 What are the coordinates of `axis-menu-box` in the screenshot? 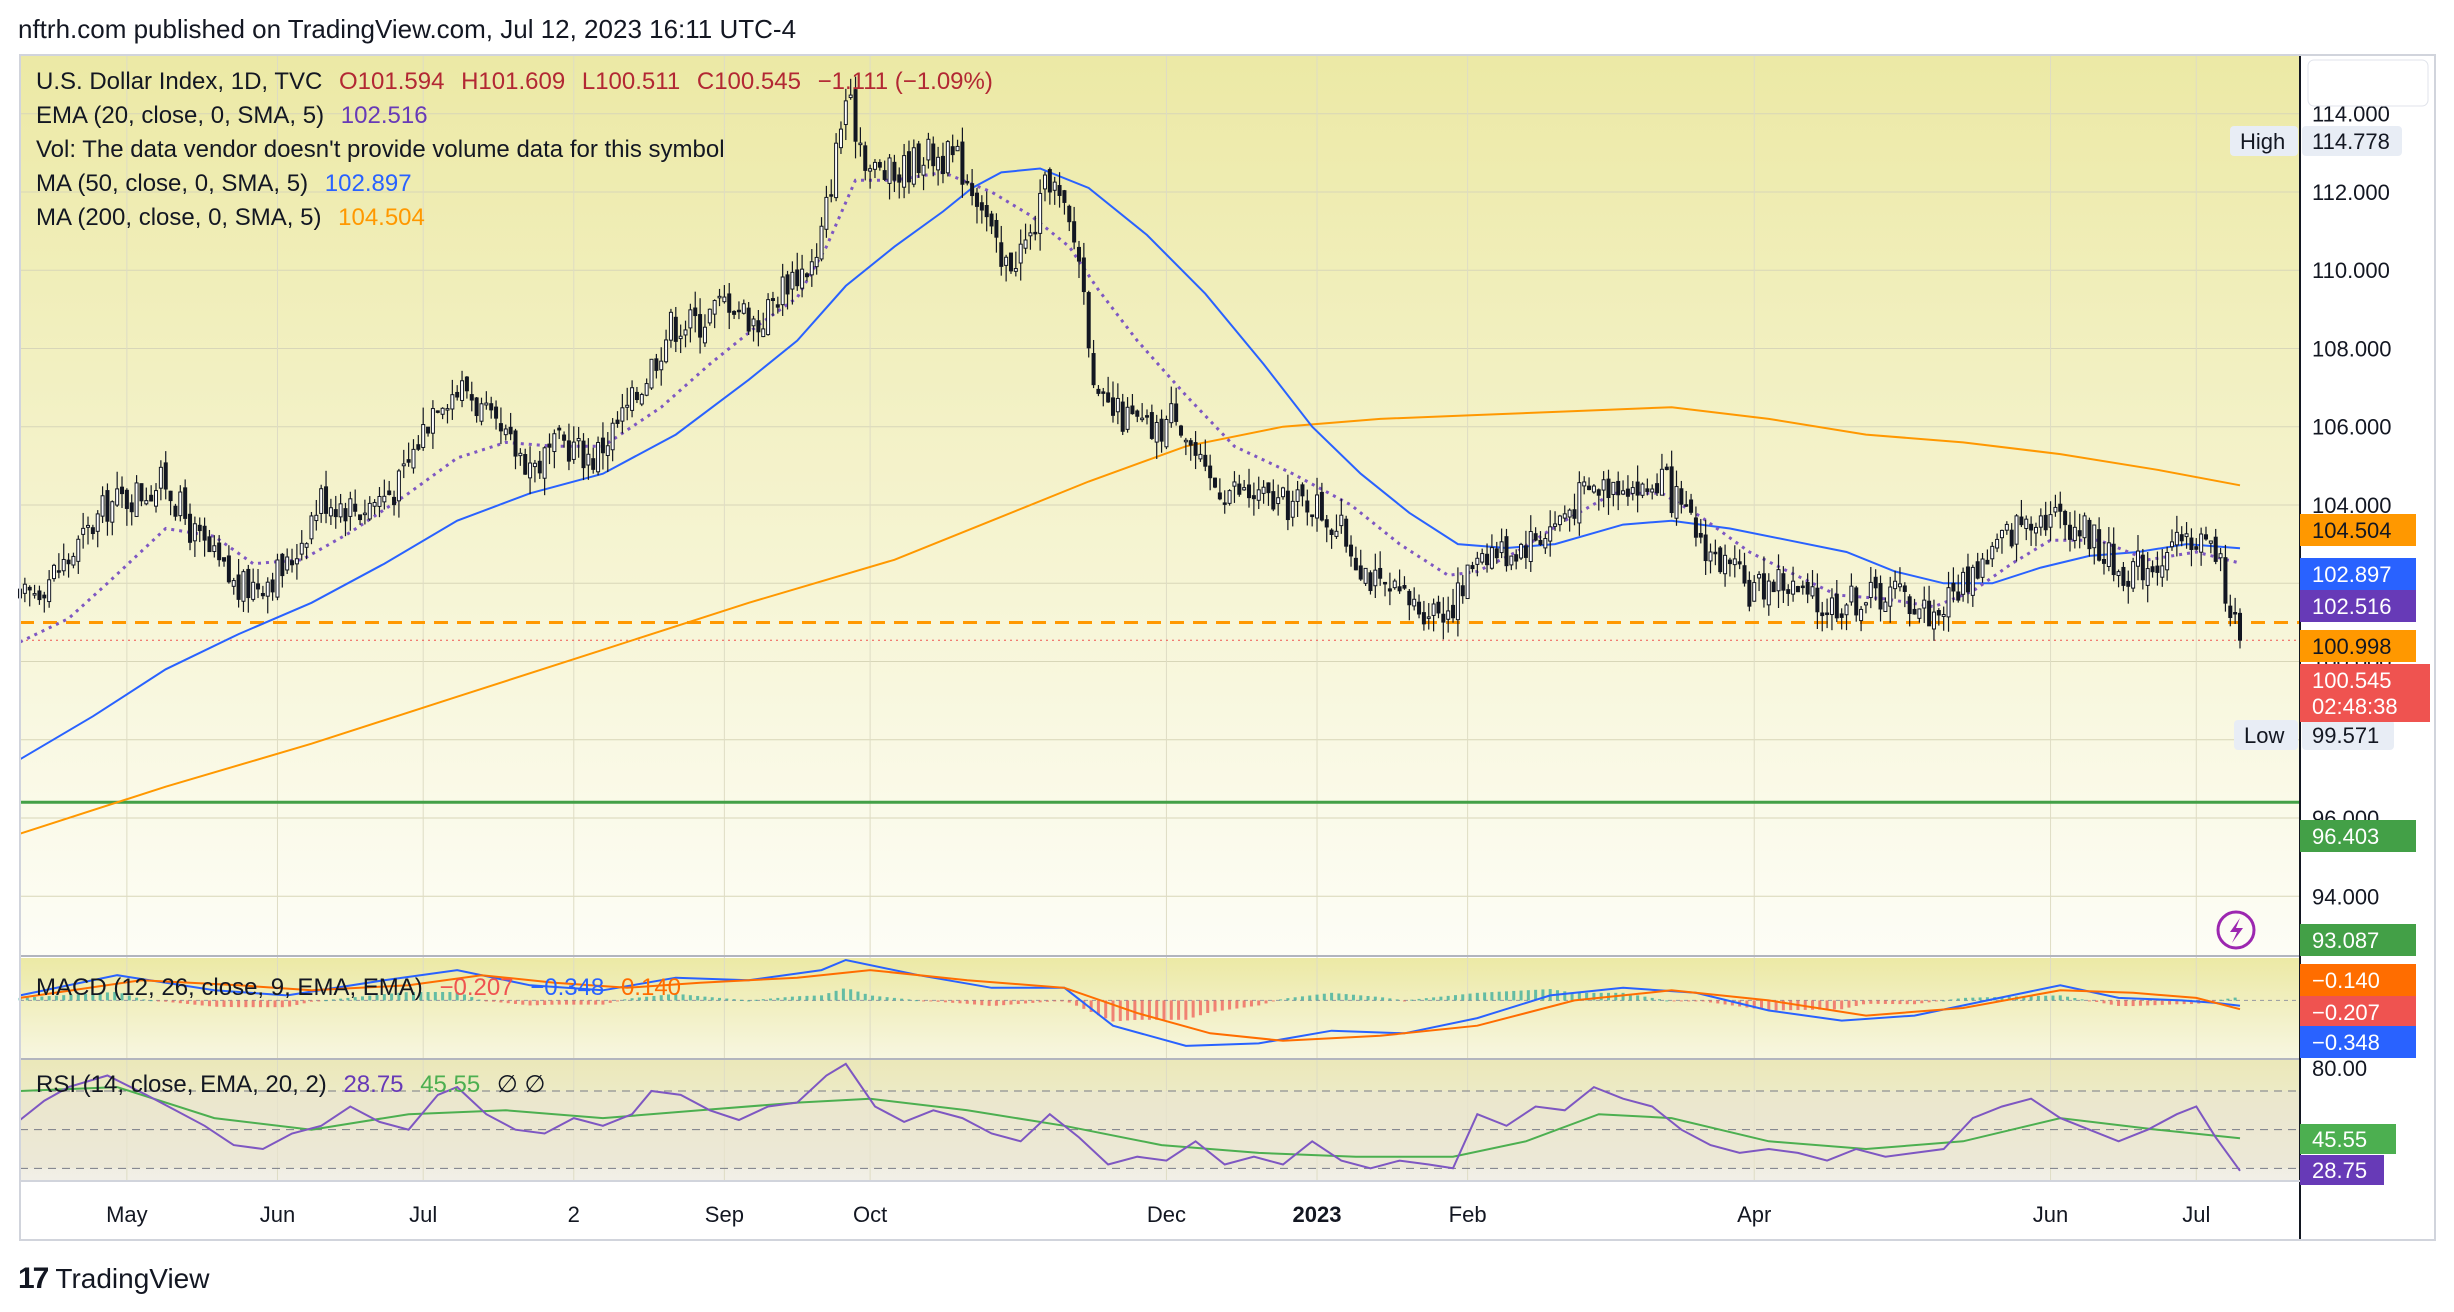 It's located at (2368, 83).